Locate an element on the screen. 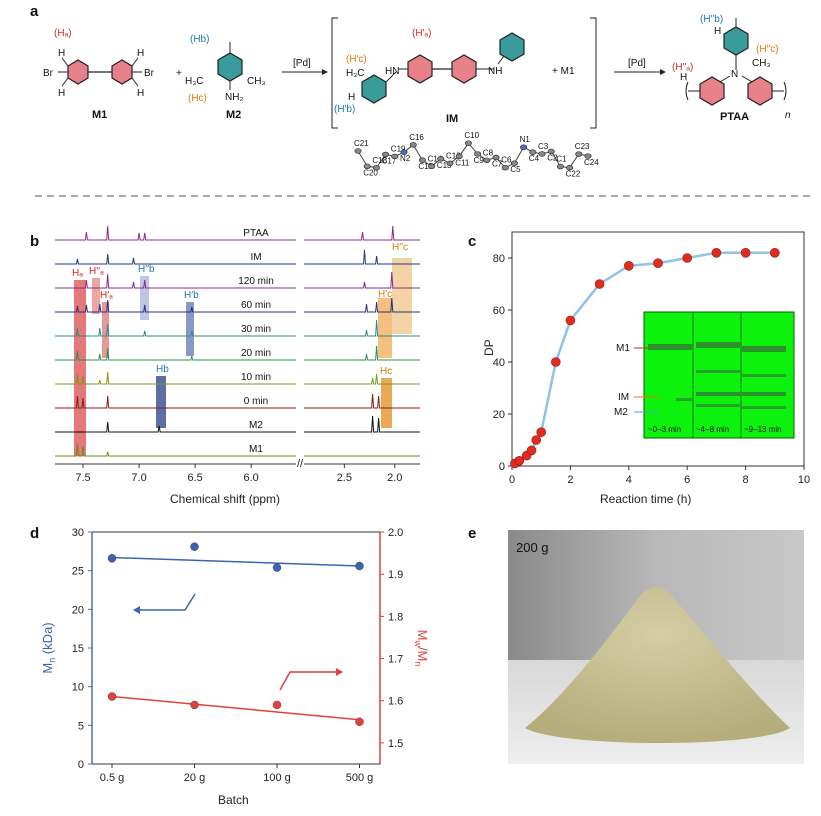  c-x-tick-label: 10 is located at coordinates (804, 480).